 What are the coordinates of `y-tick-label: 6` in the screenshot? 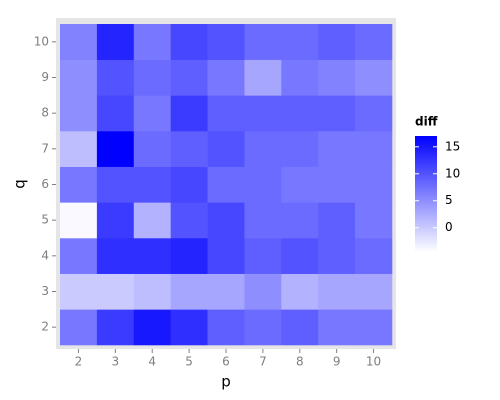 It's located at (45, 184).